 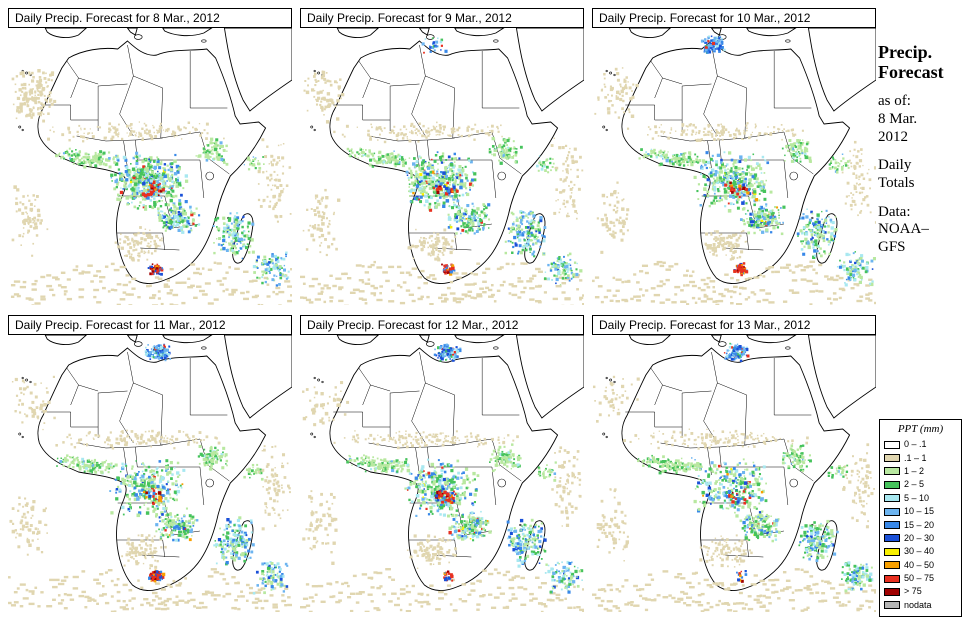 What do you see at coordinates (894, 101) in the screenshot?
I see `as-of-label: as of:` at bounding box center [894, 101].